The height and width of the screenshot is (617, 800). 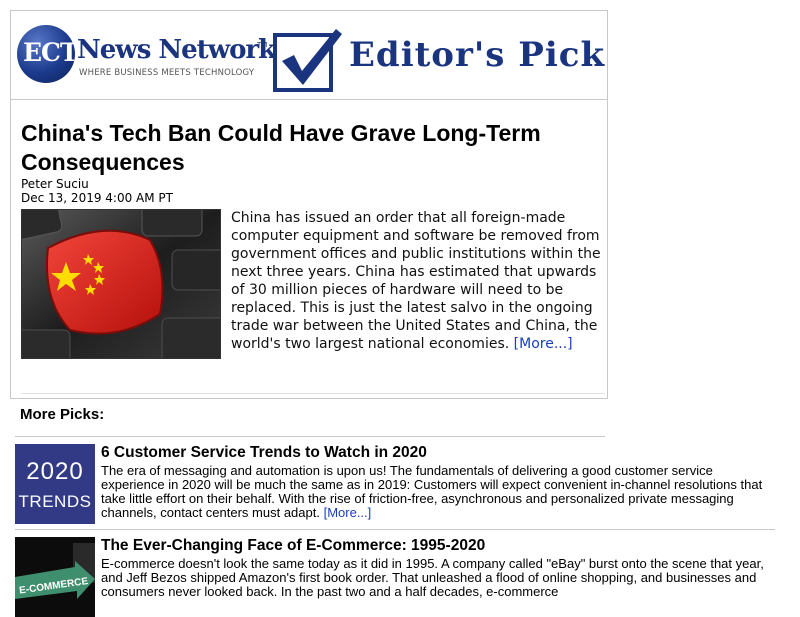 What do you see at coordinates (477, 55) in the screenshot?
I see `editors-pick-title: Editor's Pick` at bounding box center [477, 55].